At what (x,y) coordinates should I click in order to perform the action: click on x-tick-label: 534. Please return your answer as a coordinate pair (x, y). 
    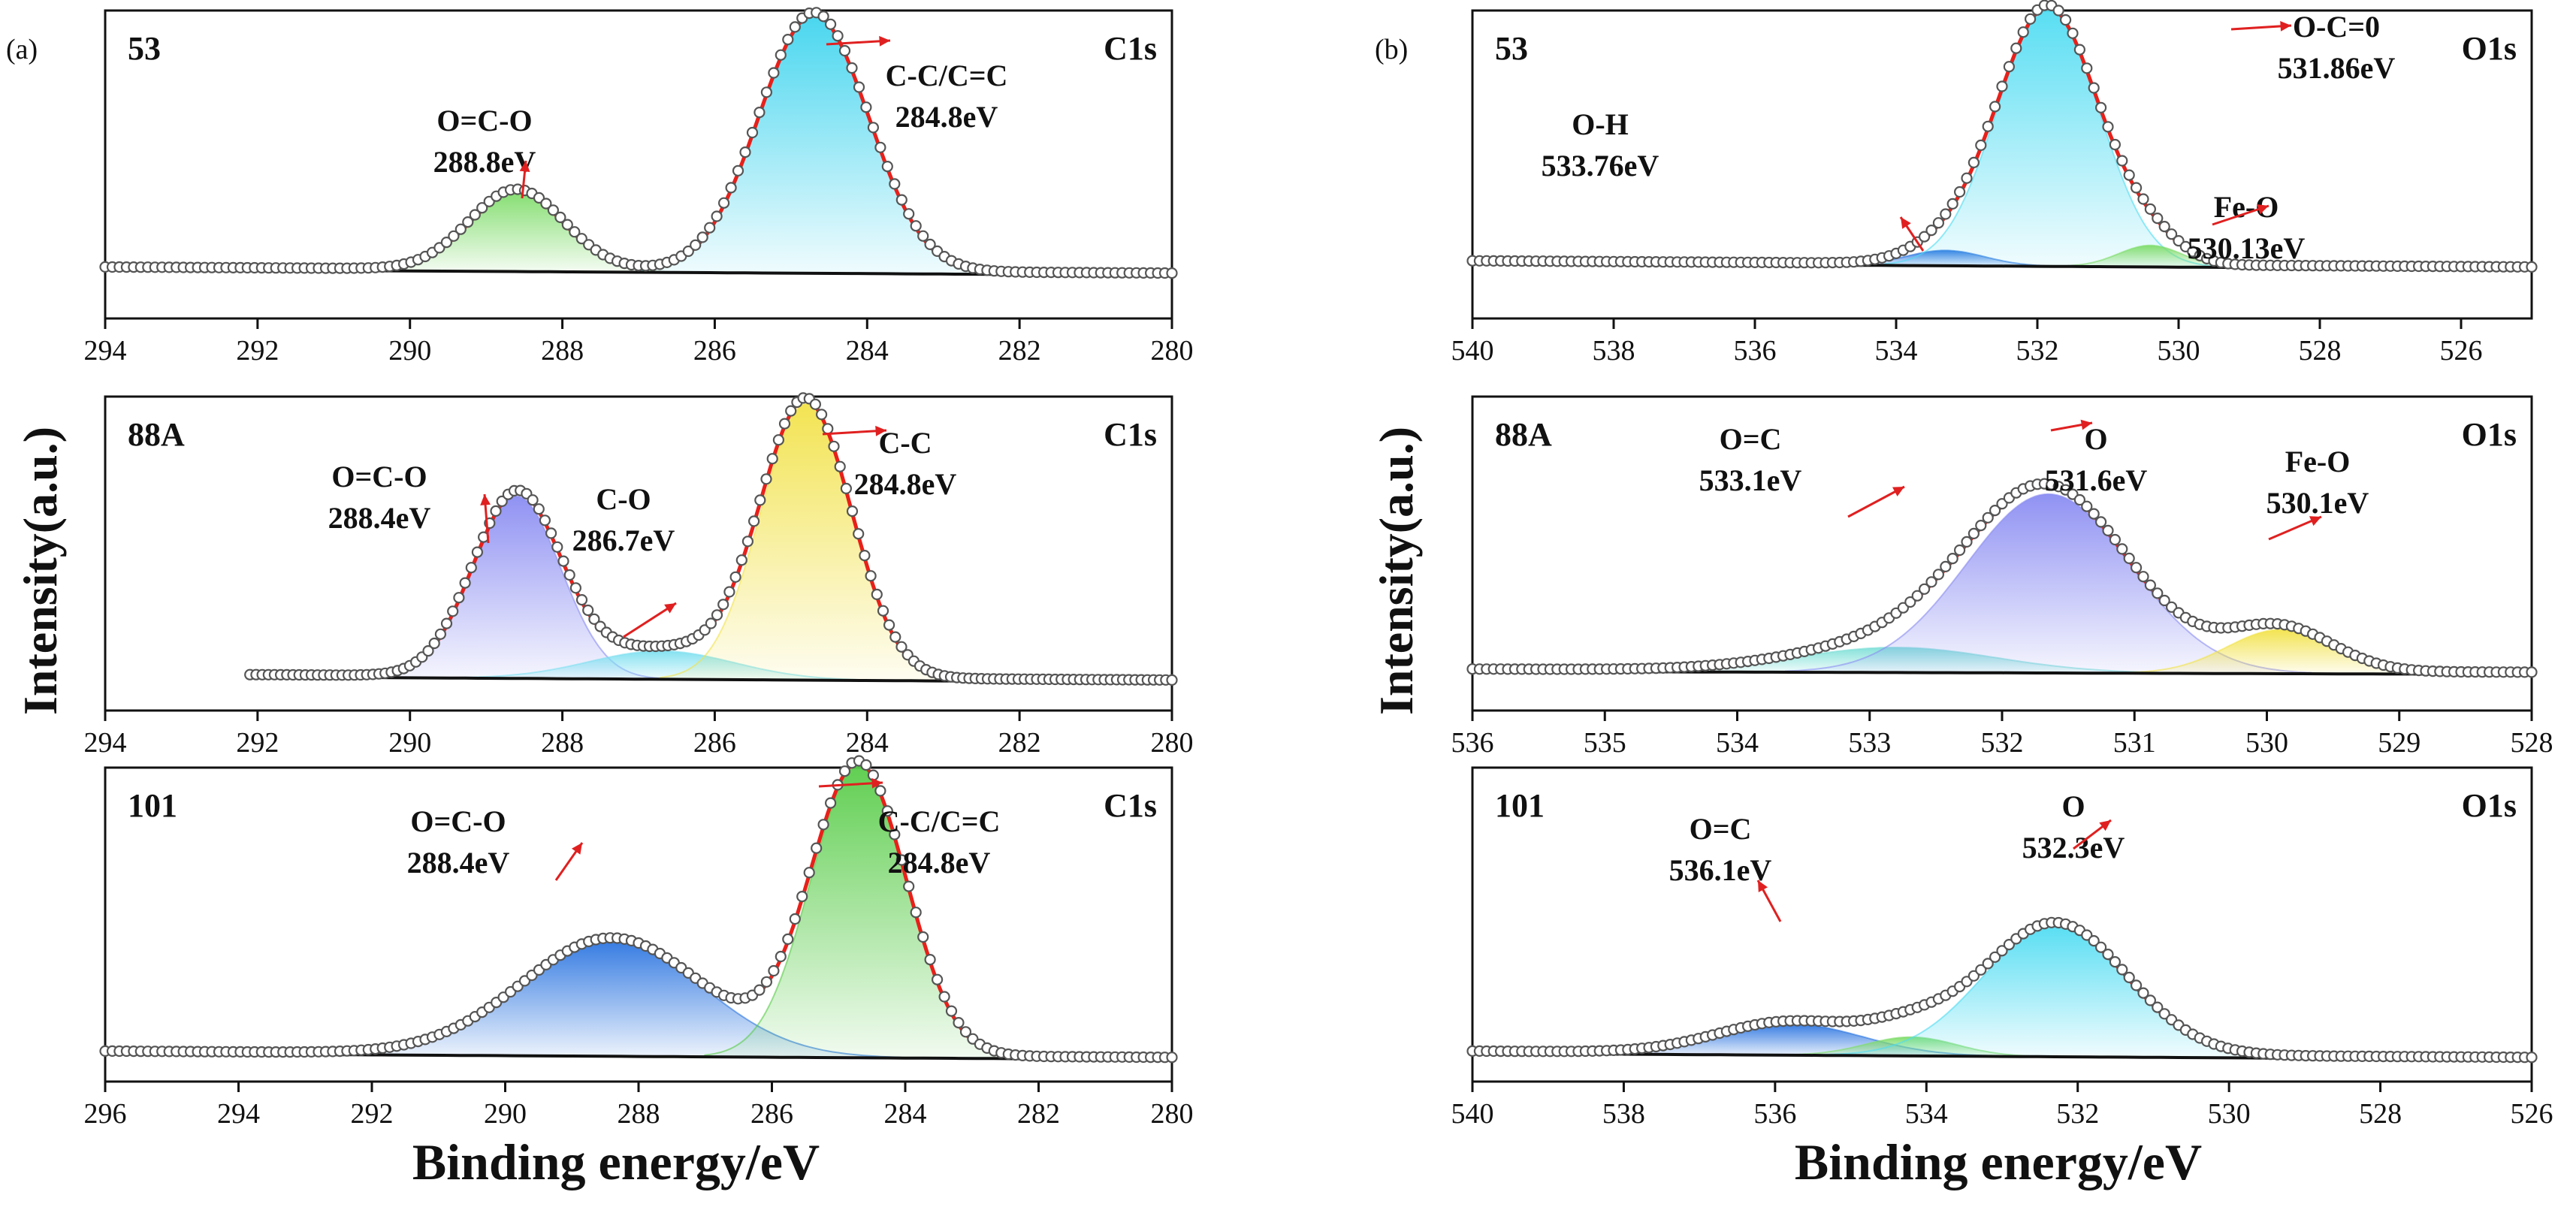
    Looking at the image, I should click on (1926, 1114).